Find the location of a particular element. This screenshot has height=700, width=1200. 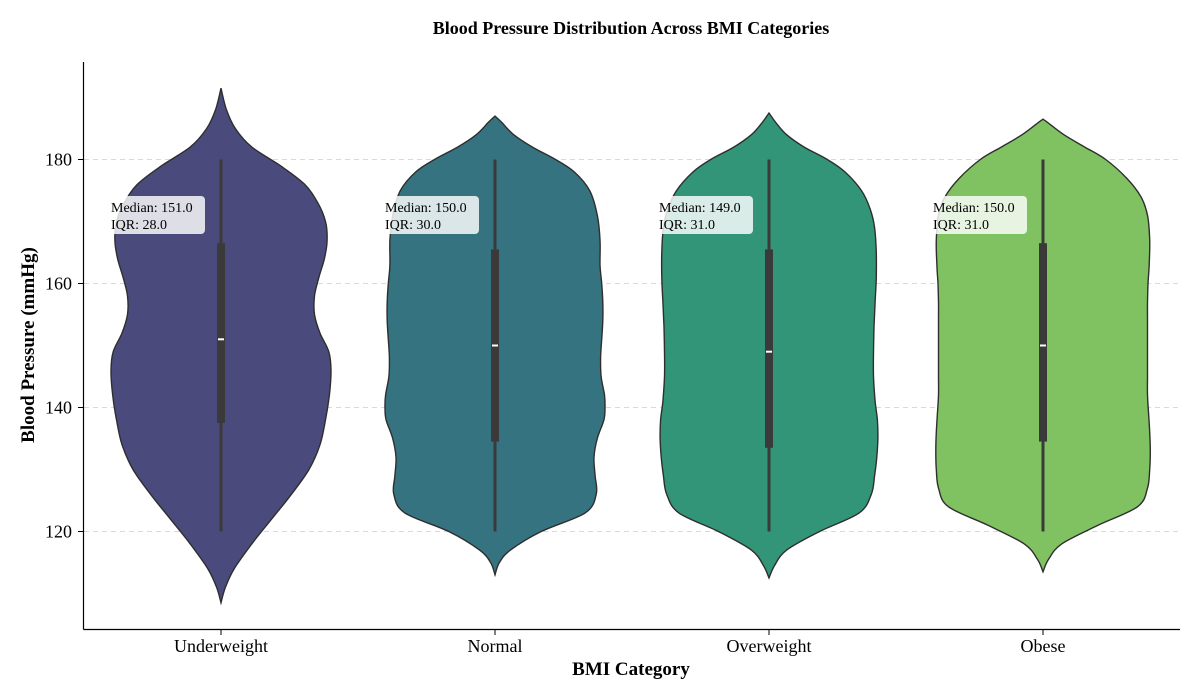

annotation-iqr-text: IQR: 28.0 is located at coordinates (139, 225).